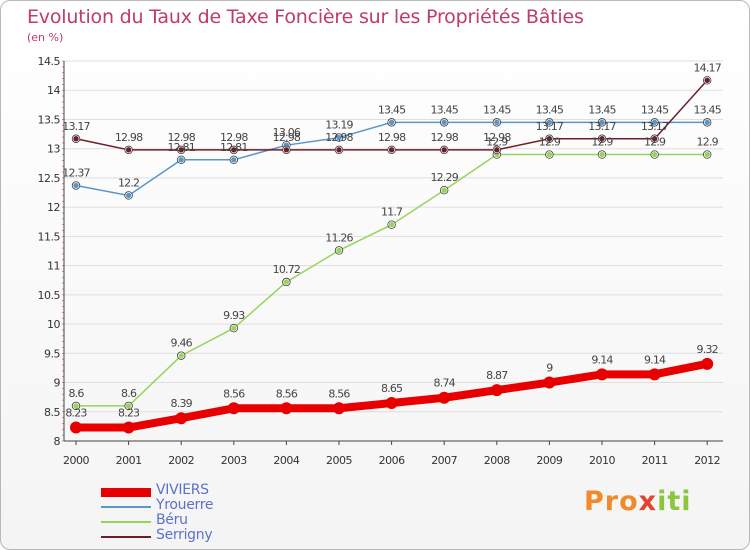  I want to click on data-label-b-ru: 8.6, so click(76, 393).